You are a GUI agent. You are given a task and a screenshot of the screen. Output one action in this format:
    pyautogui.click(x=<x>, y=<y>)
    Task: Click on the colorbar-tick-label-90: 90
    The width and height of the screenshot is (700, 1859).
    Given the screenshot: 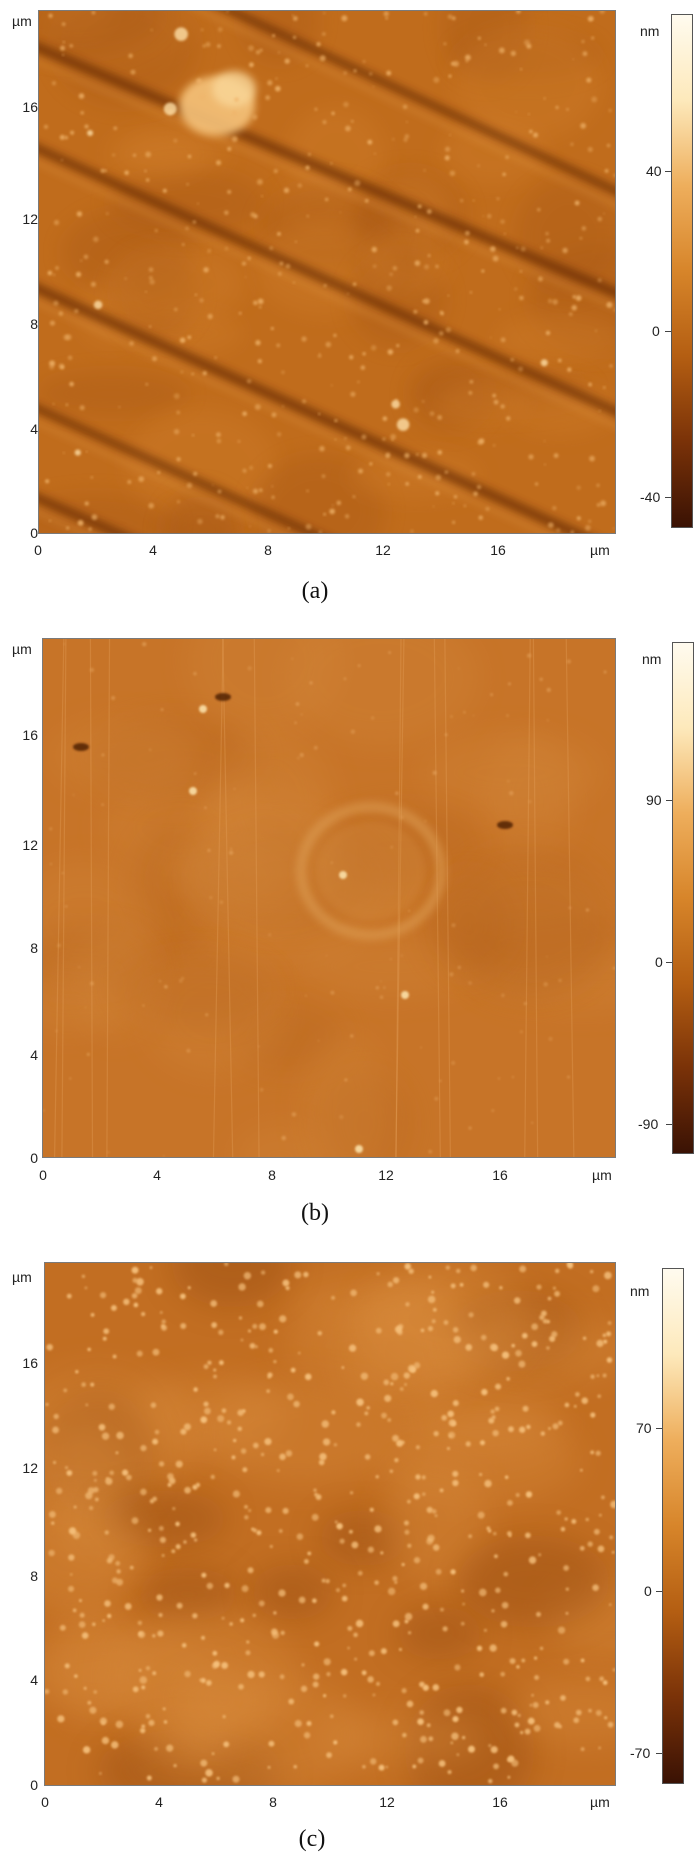 What is the action you would take?
    pyautogui.click(x=654, y=800)
    